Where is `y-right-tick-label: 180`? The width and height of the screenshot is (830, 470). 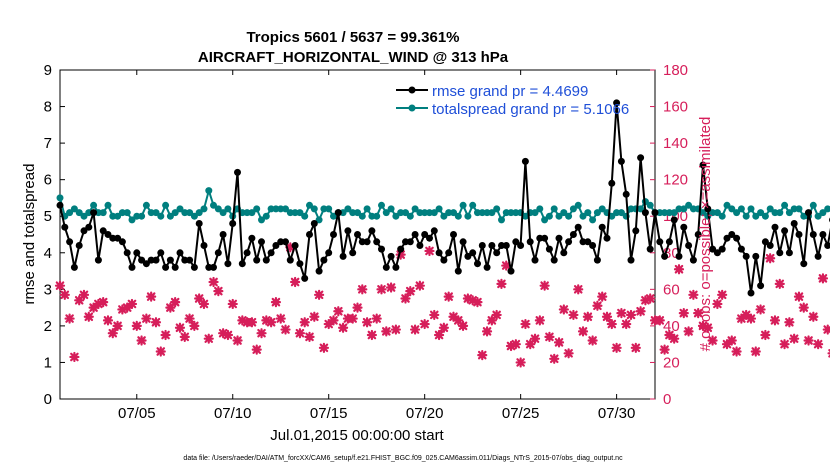
y-right-tick-label: 180 is located at coordinates (675, 70).